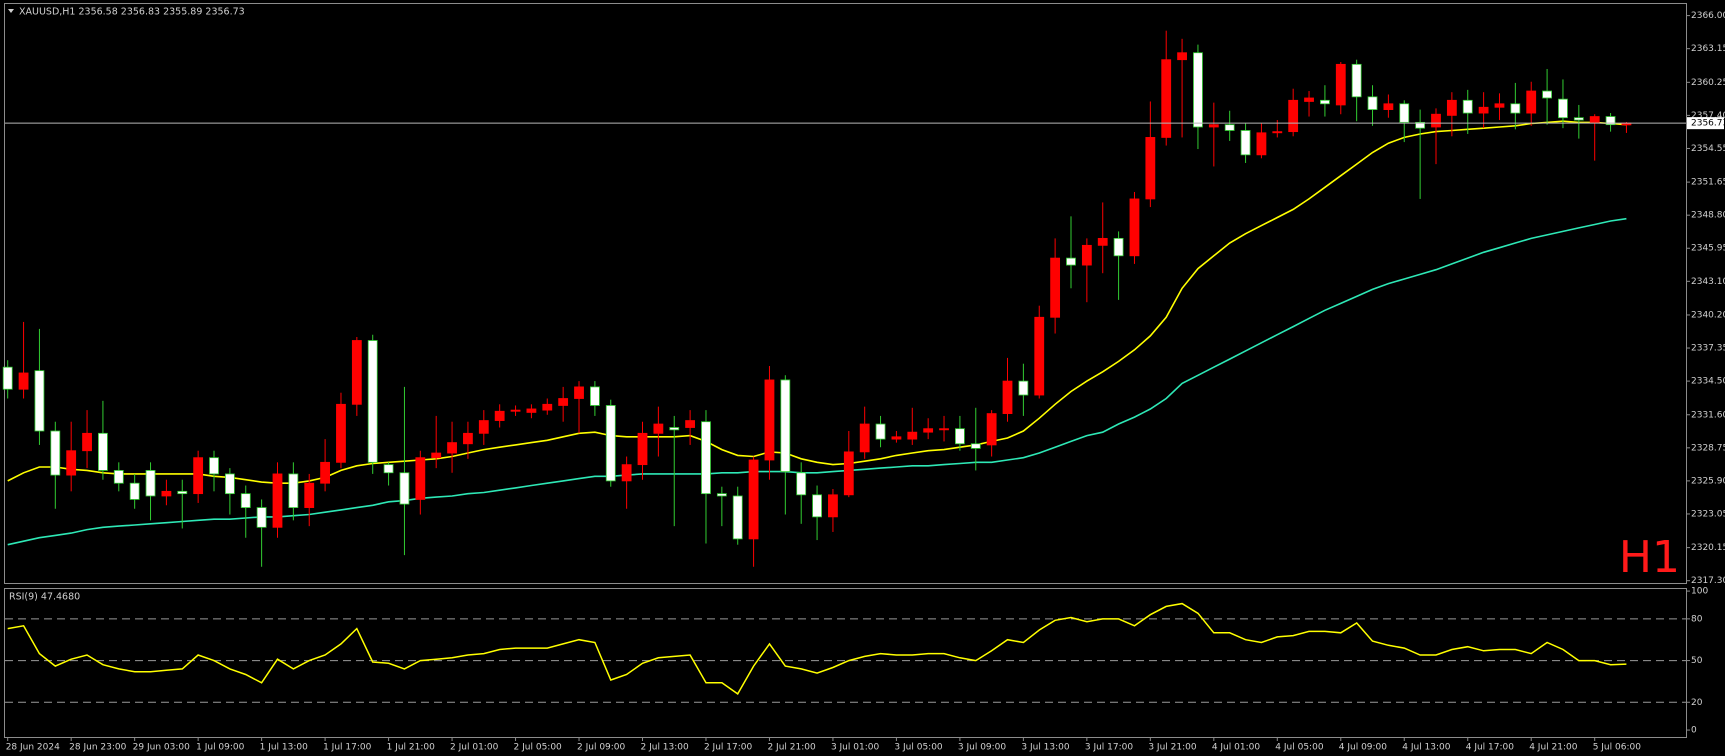  Describe the element at coordinates (1172, 748) in the screenshot. I see `x-tick-label: 3 Jul 21:00` at that location.